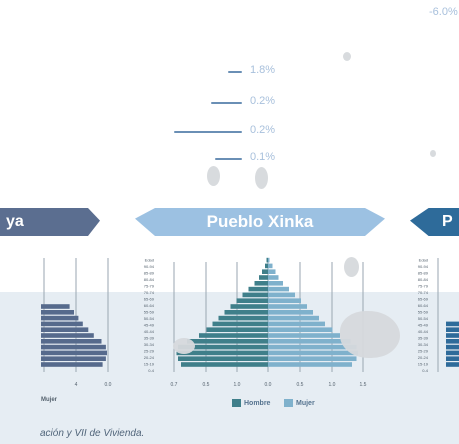 The height and width of the screenshot is (444, 459). Describe the element at coordinates (174, 385) in the screenshot. I see `x-tick-label: 0.7` at that location.